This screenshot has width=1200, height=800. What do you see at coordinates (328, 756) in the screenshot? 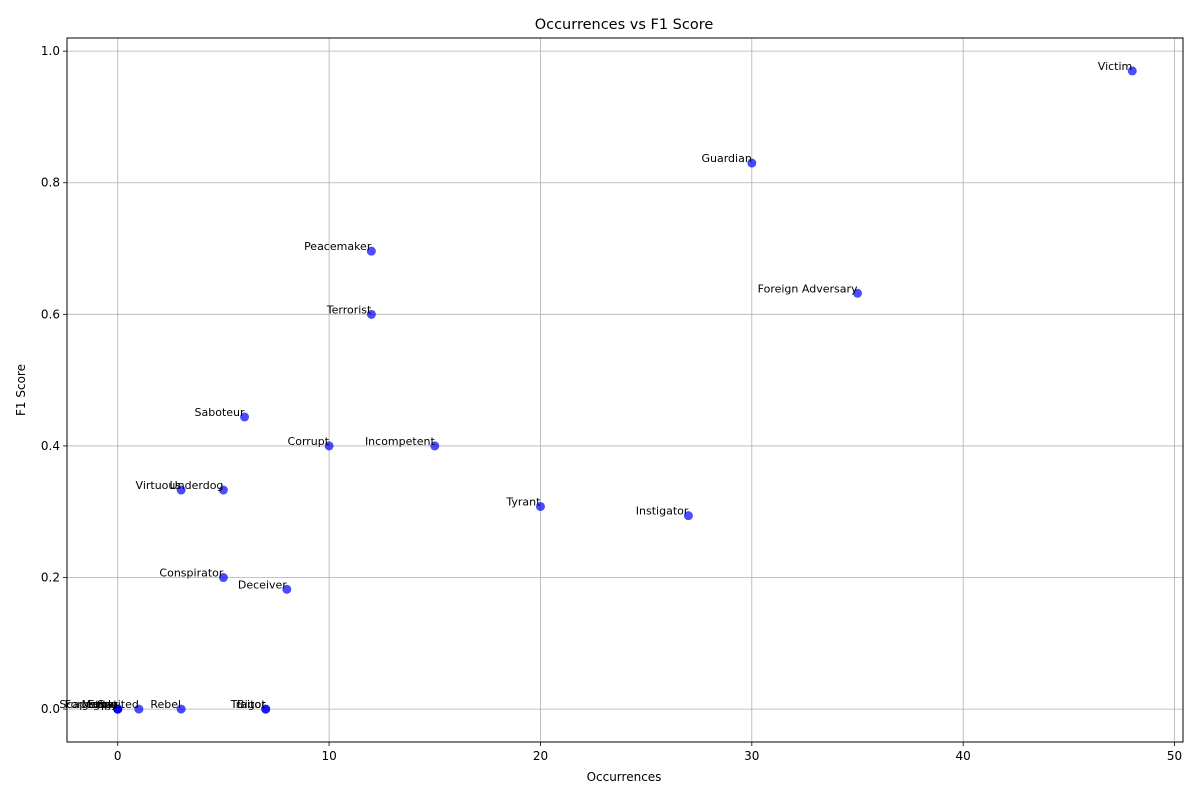
I see `x-tick-label: 10` at bounding box center [328, 756].